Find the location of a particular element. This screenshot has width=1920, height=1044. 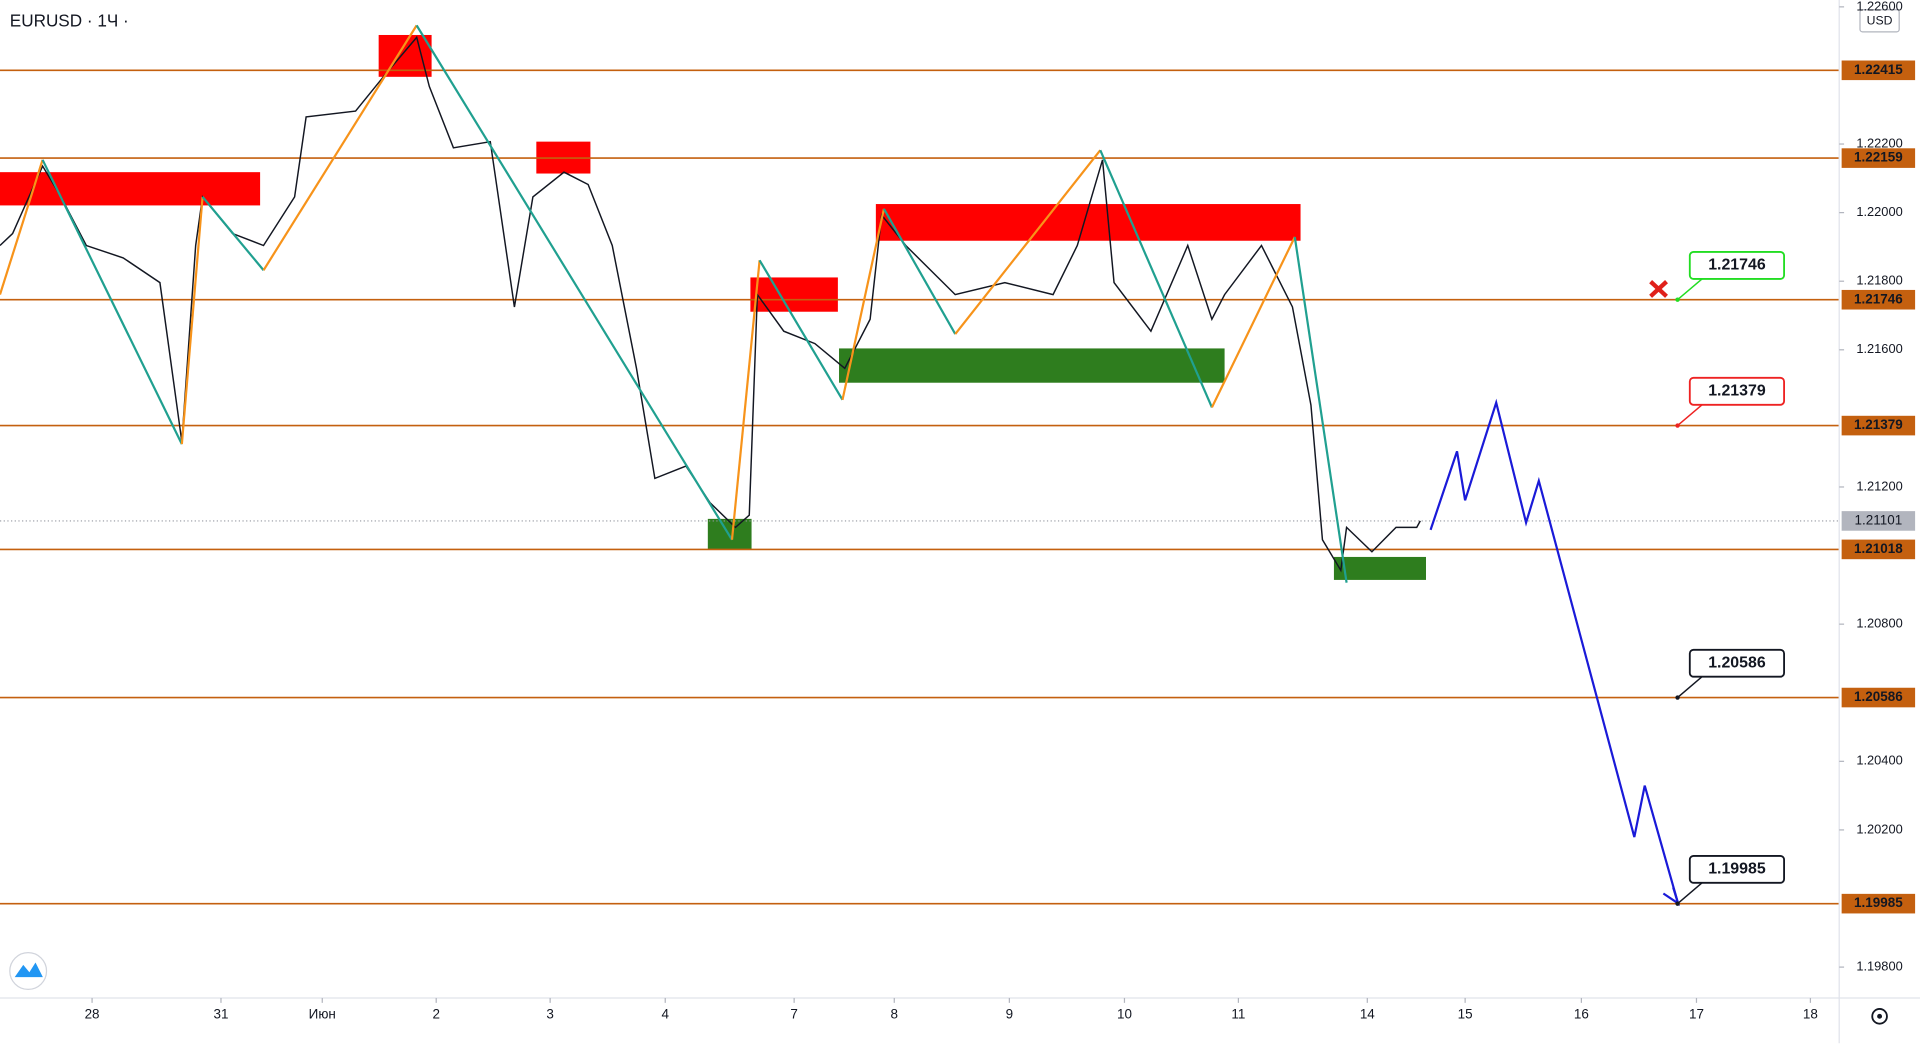

x-tick-label: 28 is located at coordinates (92, 1014).